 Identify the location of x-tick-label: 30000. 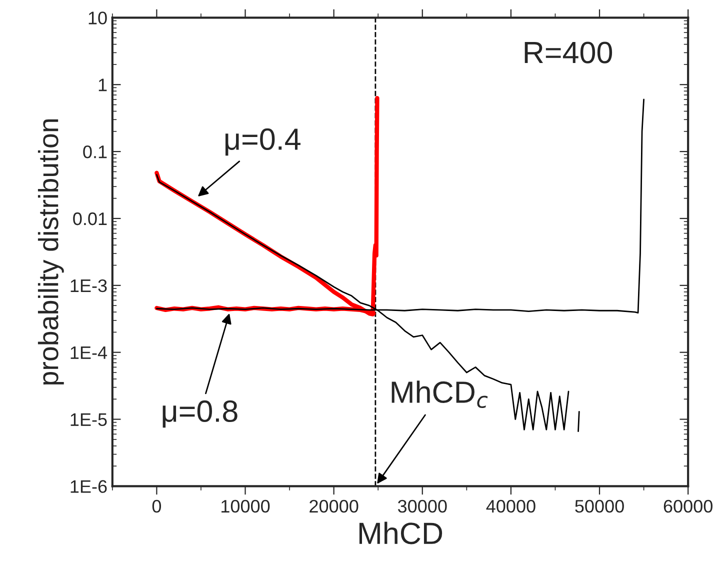
(422, 506).